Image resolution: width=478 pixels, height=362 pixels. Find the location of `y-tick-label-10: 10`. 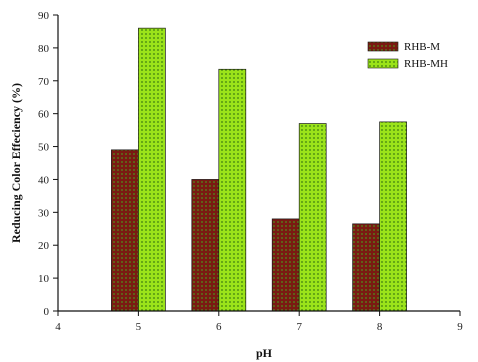

y-tick-label-10: 10 is located at coordinates (44, 279).